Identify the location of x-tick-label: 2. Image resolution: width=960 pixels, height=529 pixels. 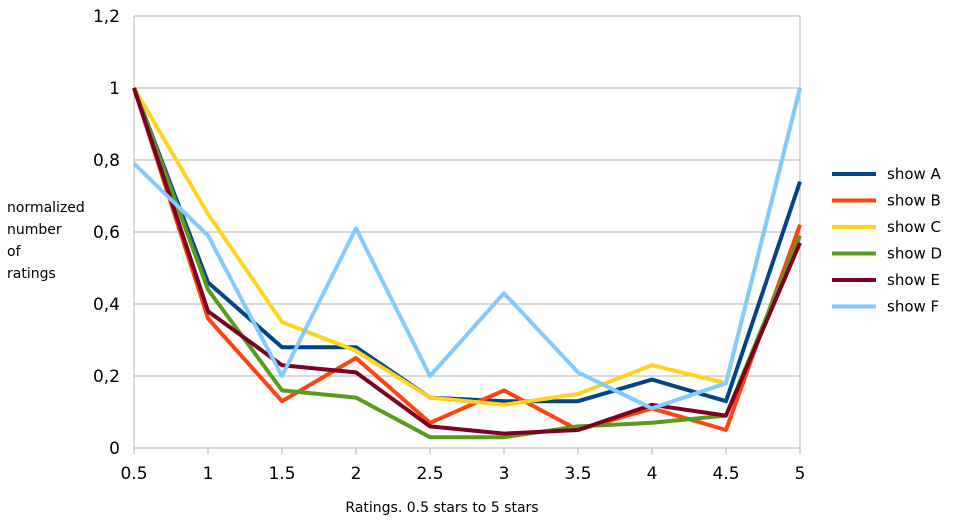
(356, 474).